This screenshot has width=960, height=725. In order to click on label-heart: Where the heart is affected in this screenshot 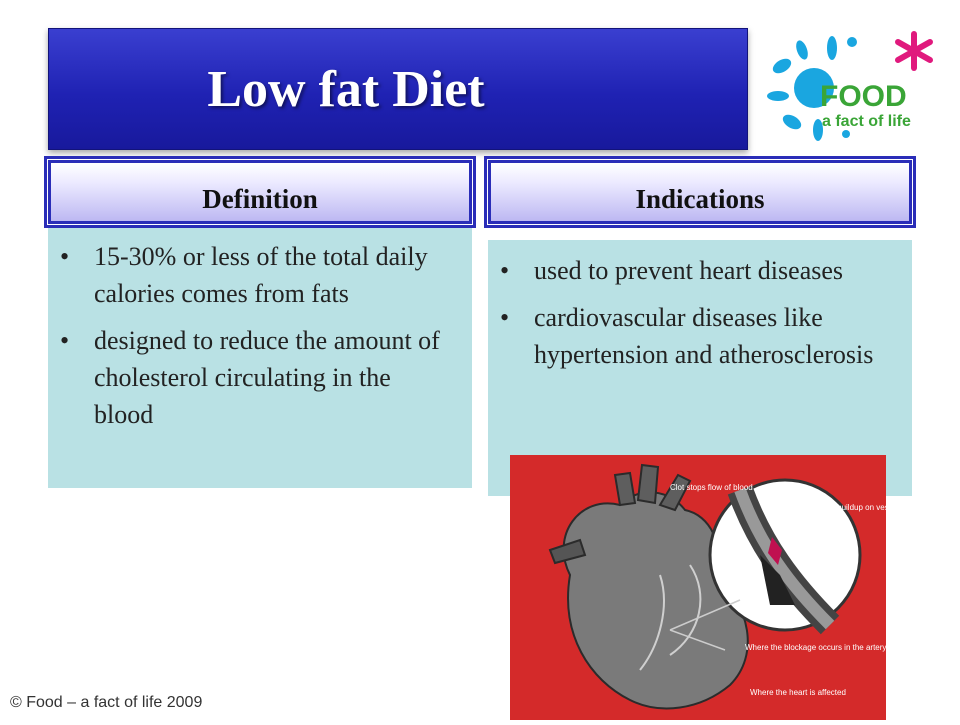, I will do `click(798, 692)`.